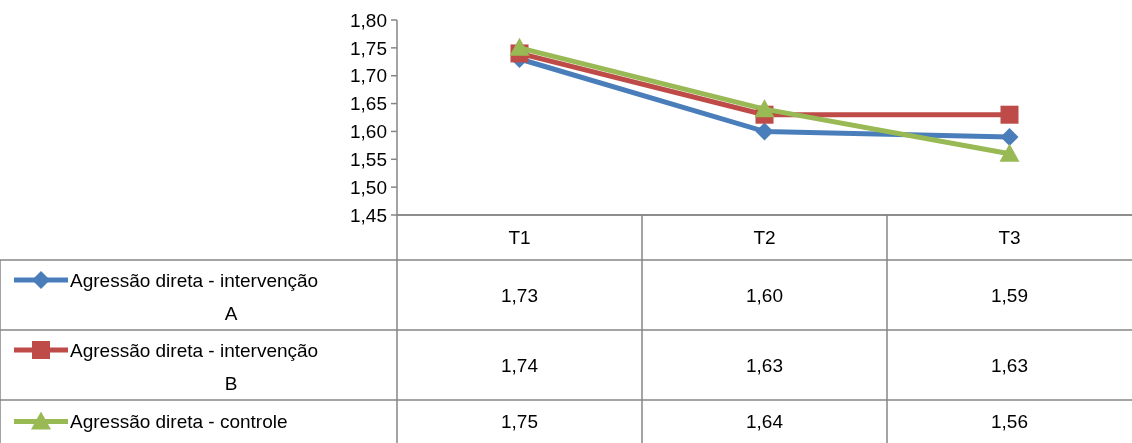 The height and width of the screenshot is (443, 1132). I want to click on y-tick-label: 1,80, so click(368, 20).